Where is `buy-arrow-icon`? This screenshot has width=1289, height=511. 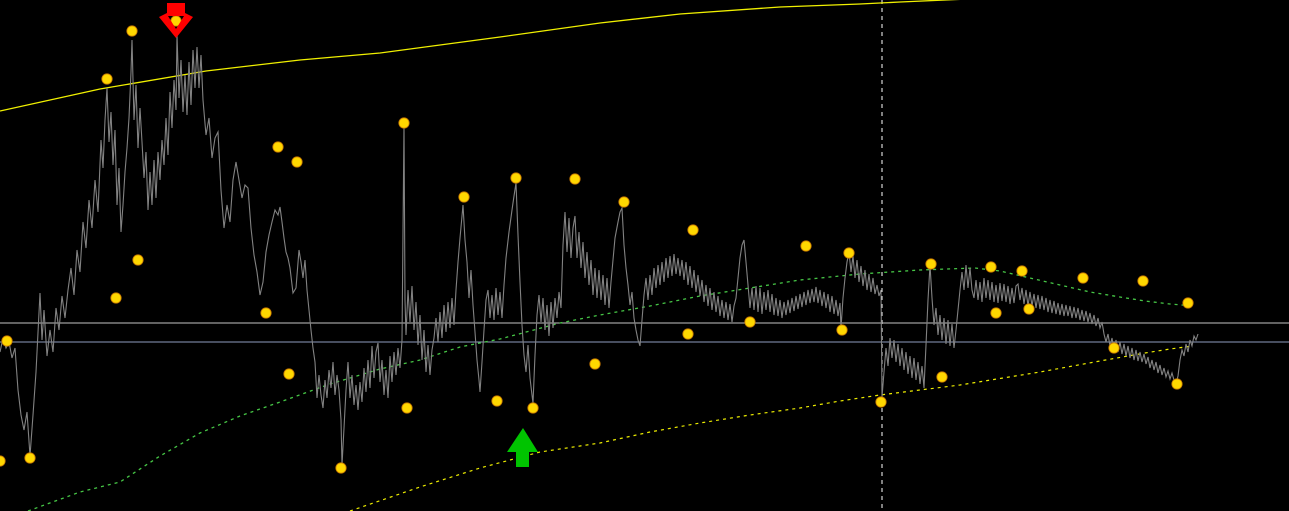
buy-arrow-icon is located at coordinates (522, 447).